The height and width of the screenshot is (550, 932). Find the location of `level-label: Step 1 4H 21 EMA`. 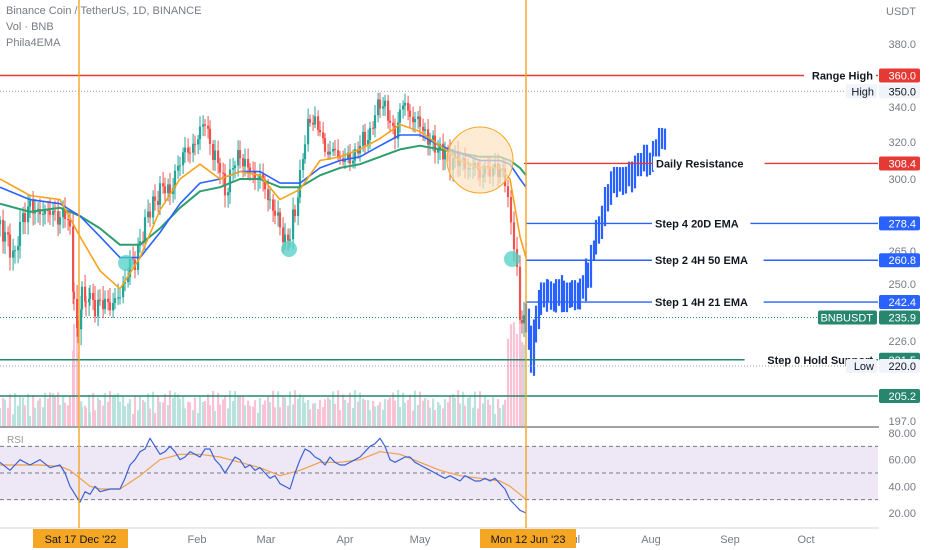

level-label: Step 1 4H 21 EMA is located at coordinates (701, 303).